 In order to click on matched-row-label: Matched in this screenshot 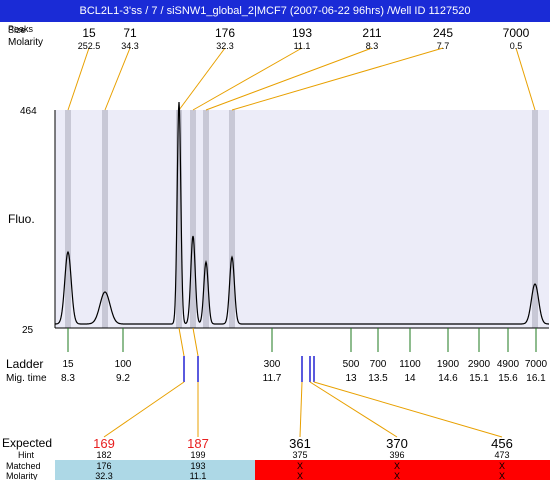, I will do `click(23, 466)`.